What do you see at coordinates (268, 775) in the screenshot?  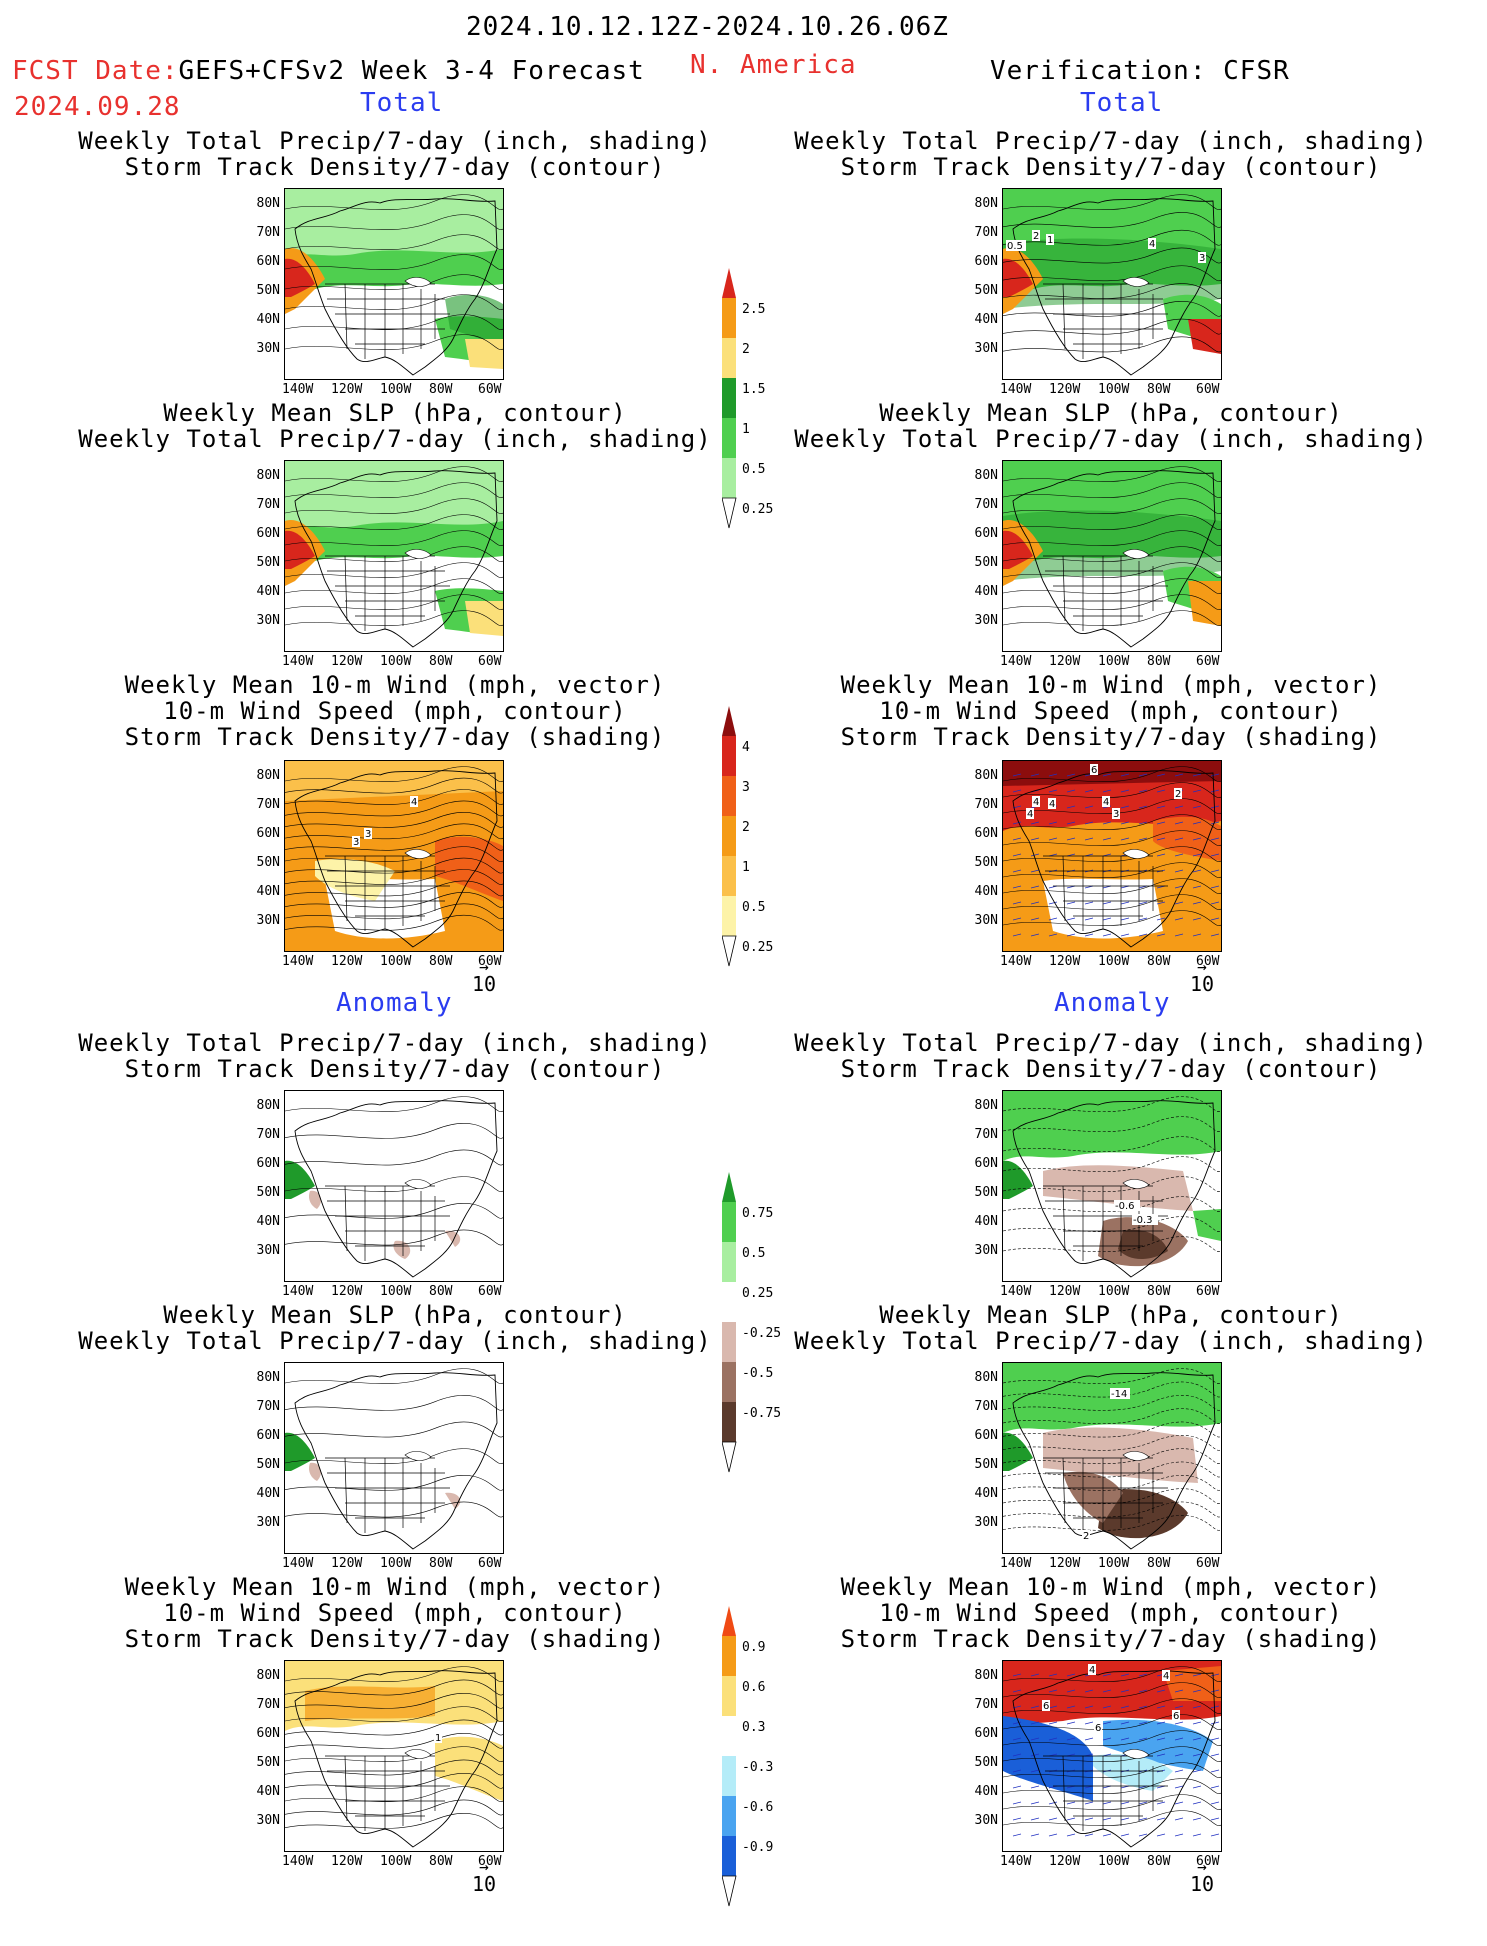 I see `lat-tick-label: 80N` at bounding box center [268, 775].